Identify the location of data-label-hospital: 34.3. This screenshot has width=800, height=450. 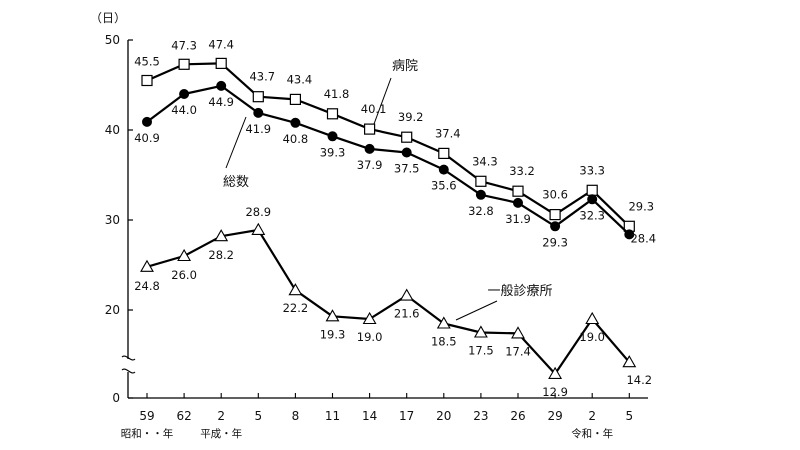
(485, 161).